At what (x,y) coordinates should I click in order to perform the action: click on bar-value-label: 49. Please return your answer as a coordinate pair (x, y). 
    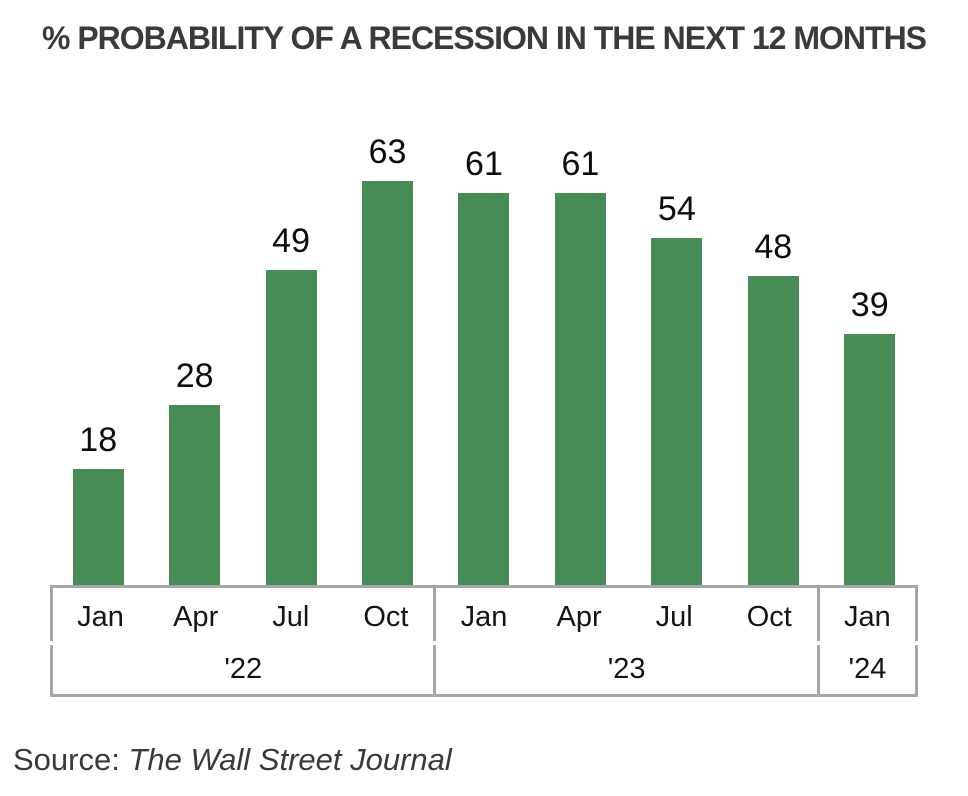
    Looking at the image, I should click on (291, 241).